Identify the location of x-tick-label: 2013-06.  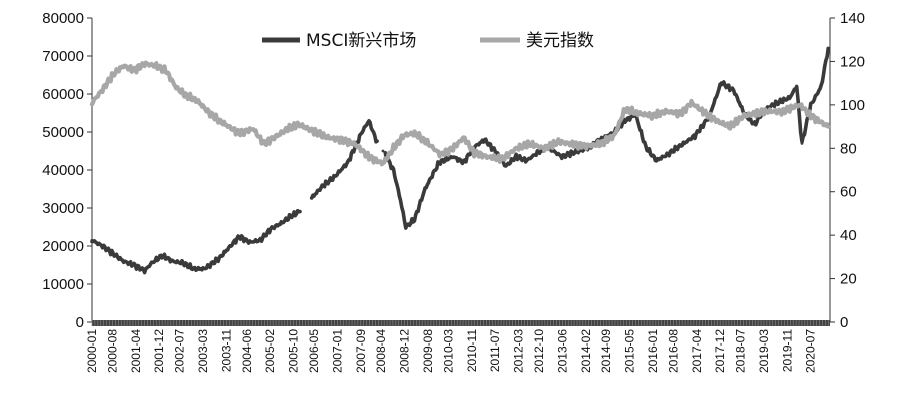
(562, 351).